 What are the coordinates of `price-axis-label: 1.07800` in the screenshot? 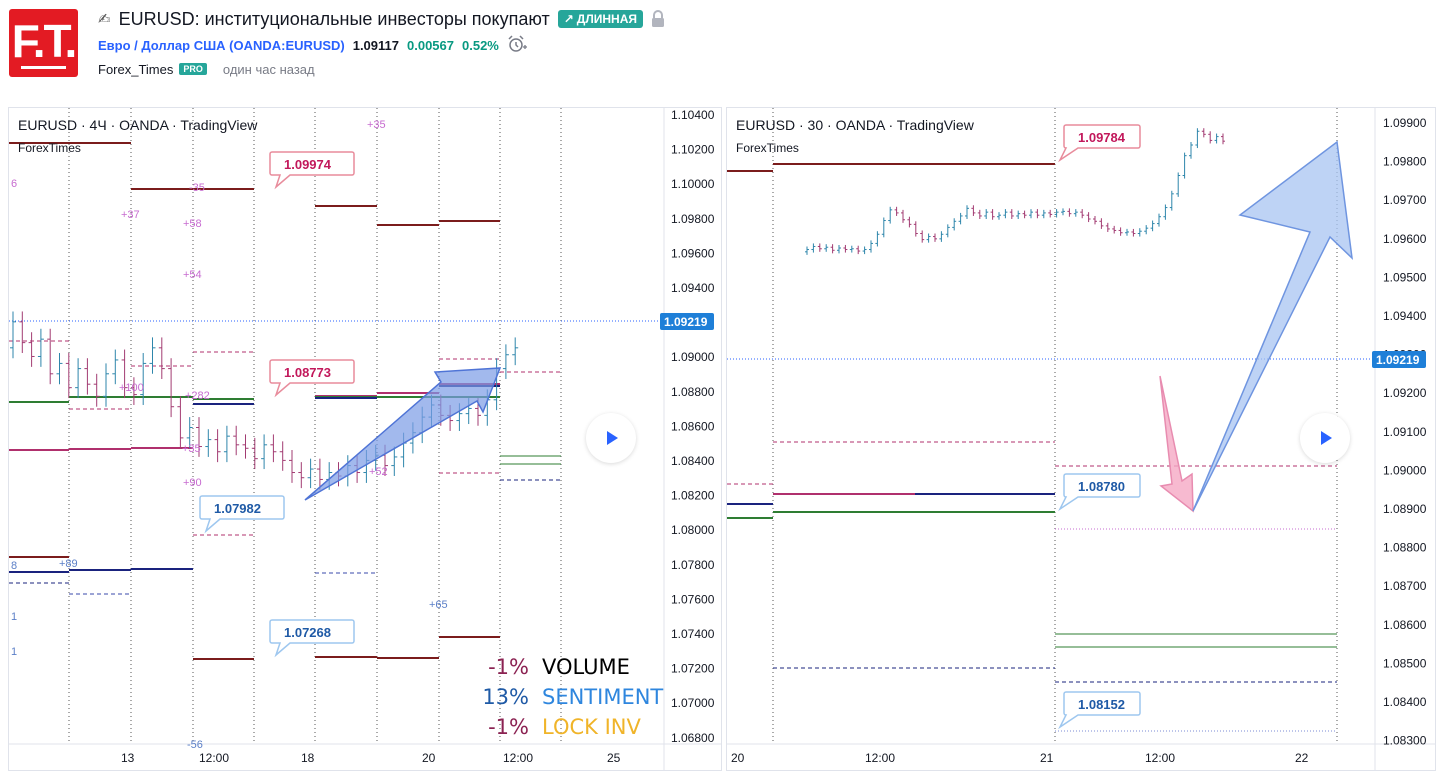 It's located at (693, 565).